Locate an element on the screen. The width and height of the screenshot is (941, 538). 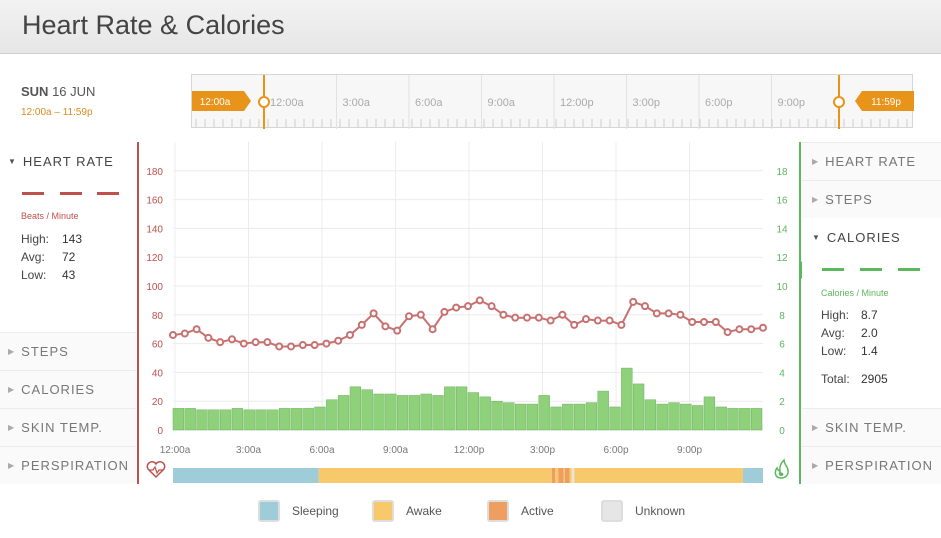
heart-rate-line-swatch is located at coordinates (108, 193).